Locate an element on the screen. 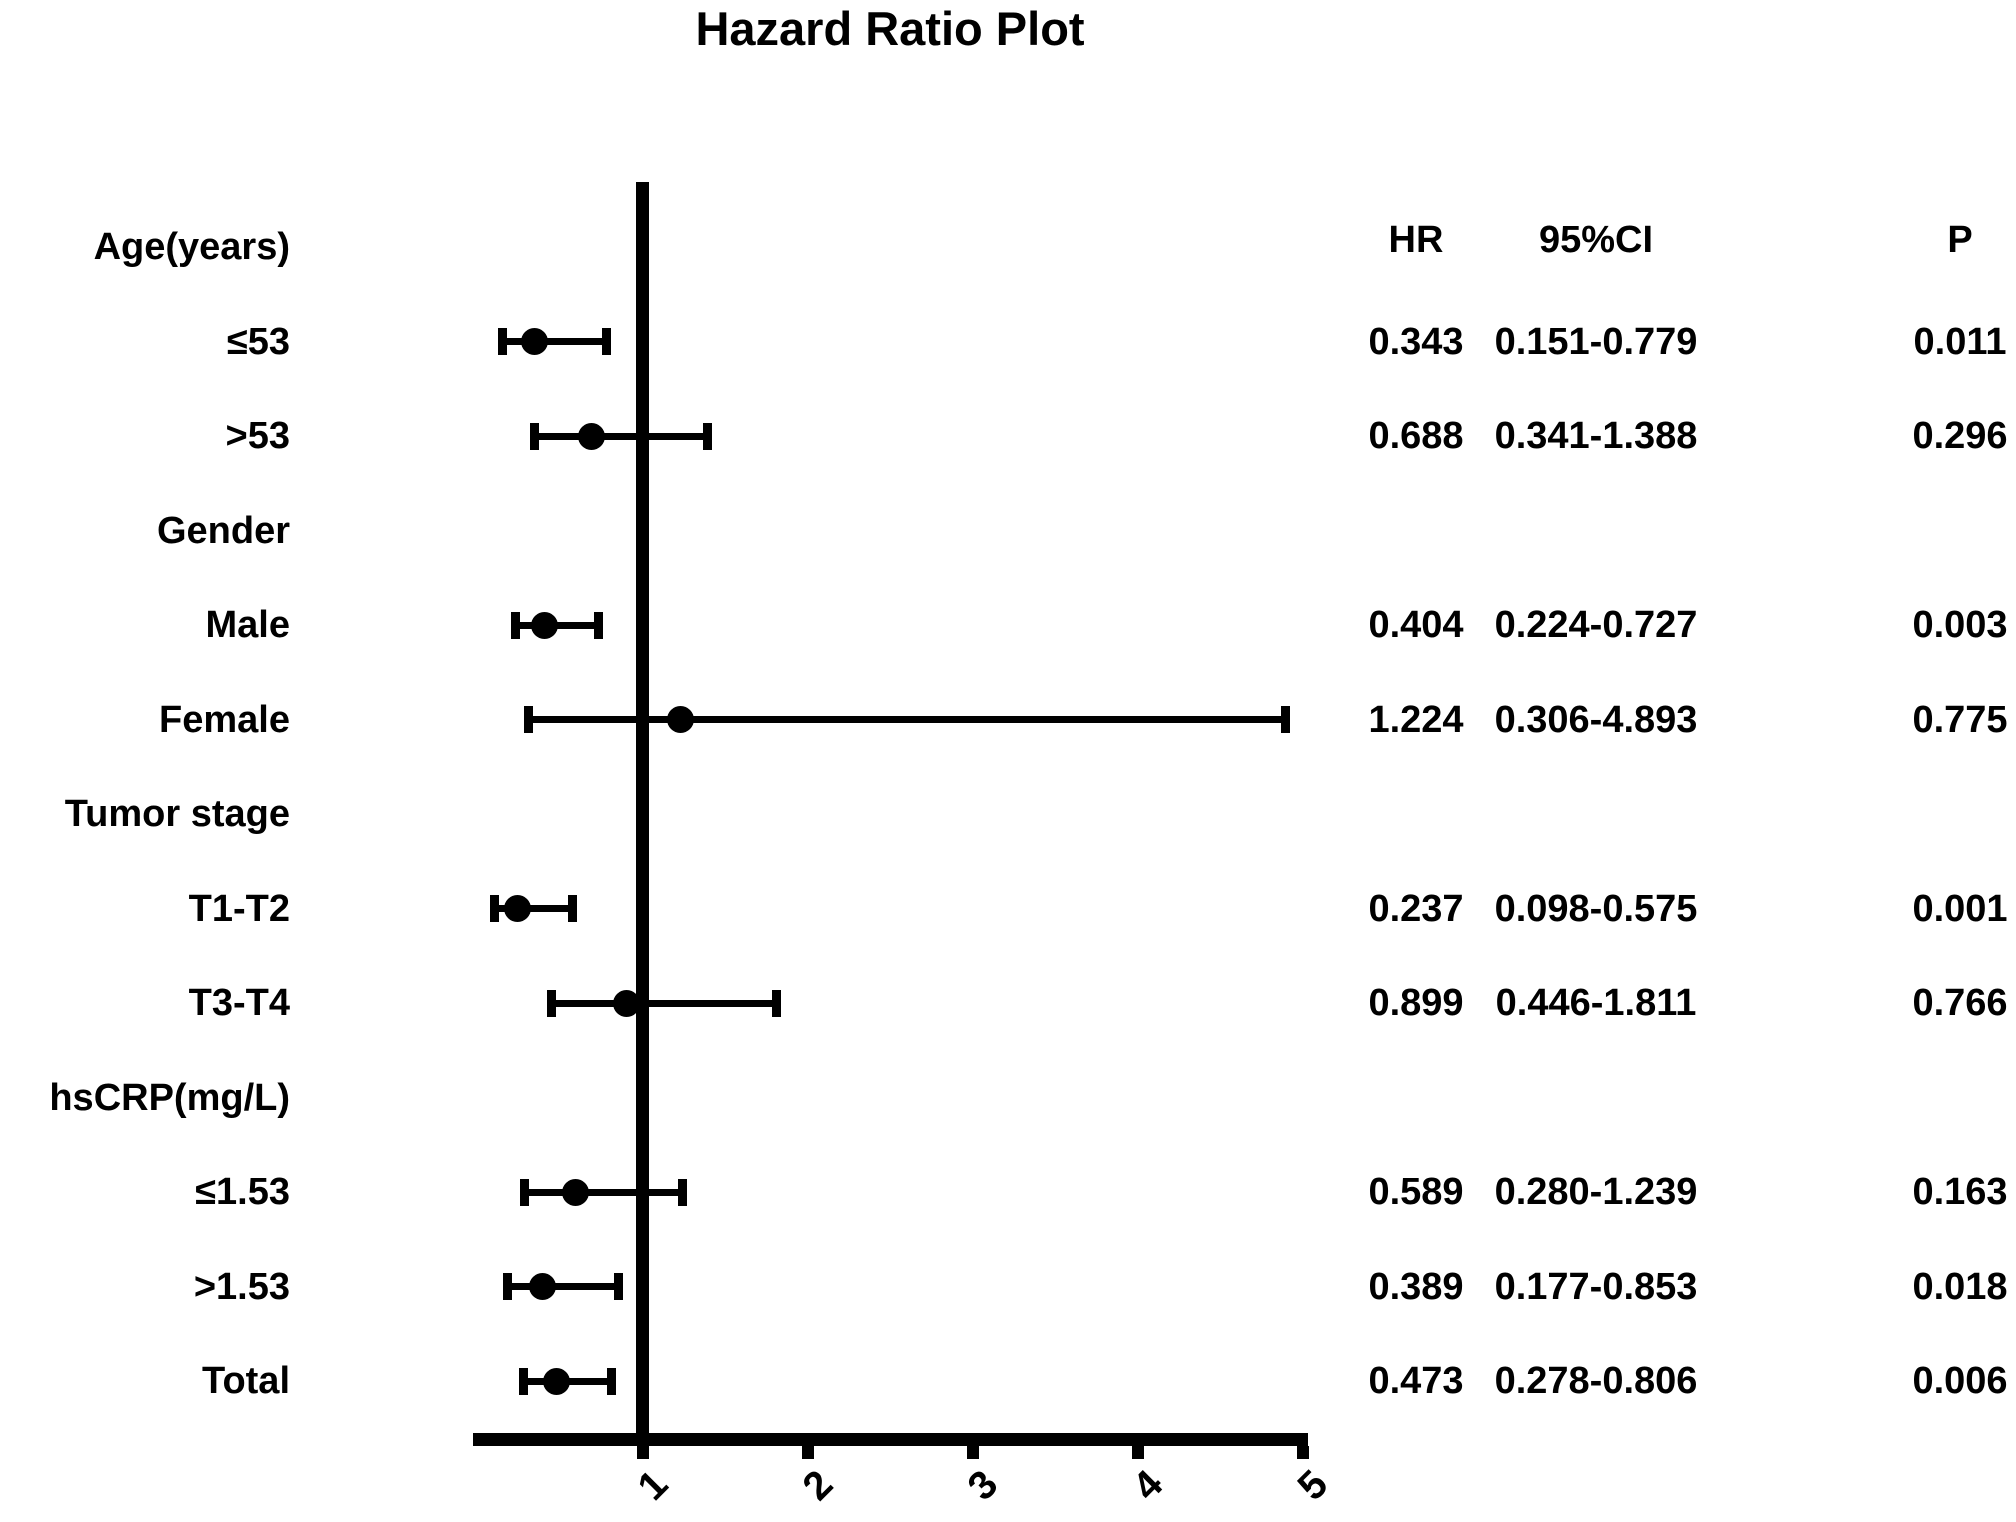 The image size is (2016, 1522). ci-value: 0.098-0.575 is located at coordinates (1596, 908).